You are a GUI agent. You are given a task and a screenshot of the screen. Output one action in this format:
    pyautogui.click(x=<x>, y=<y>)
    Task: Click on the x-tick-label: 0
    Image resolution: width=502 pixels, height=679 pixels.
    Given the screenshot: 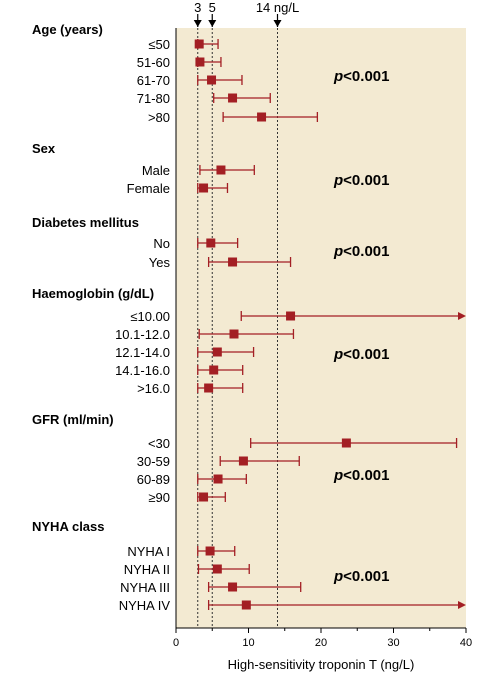 What is the action you would take?
    pyautogui.click(x=176, y=643)
    